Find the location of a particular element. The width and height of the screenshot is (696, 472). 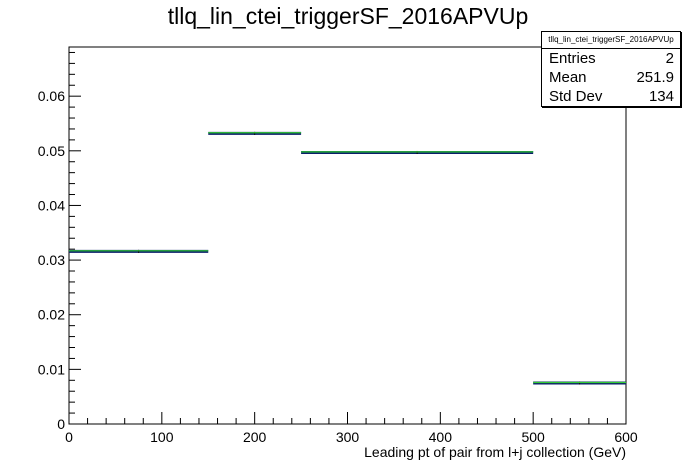

stats-label: Std Dev is located at coordinates (576, 96).